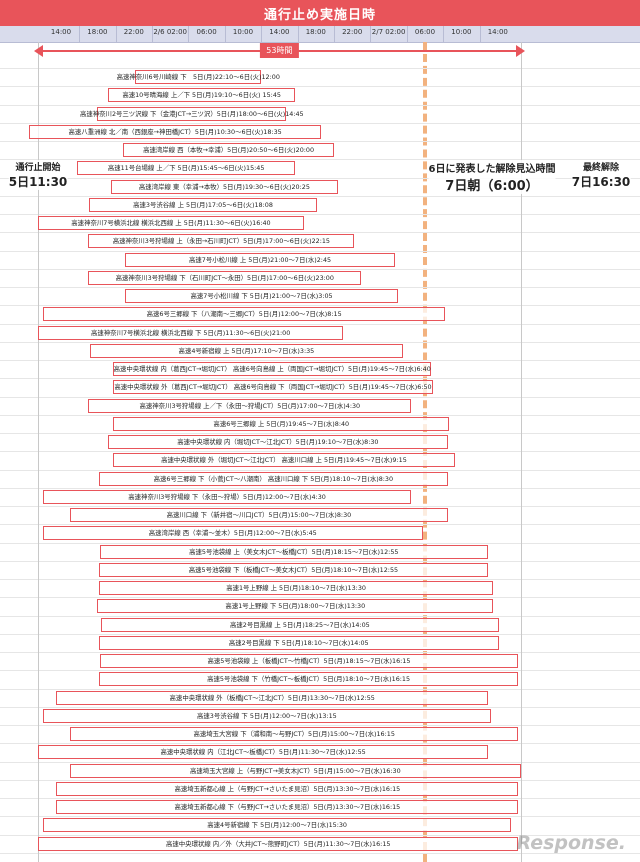 The width and height of the screenshot is (640, 862). I want to click on closure-bar-label: 高速4号新宿線 下 5日(月)12:00～7日(水)15:30, so click(277, 825).